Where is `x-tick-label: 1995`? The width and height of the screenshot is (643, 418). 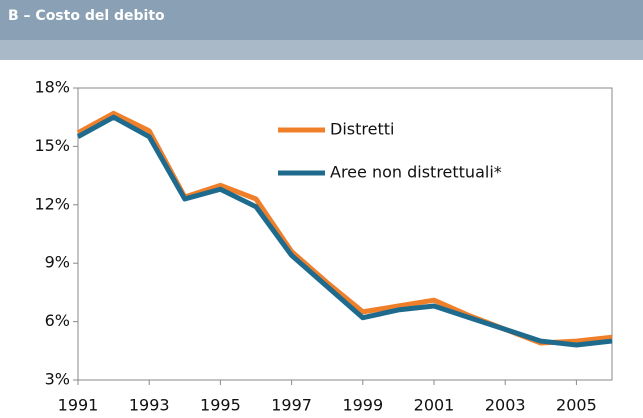 x-tick-label: 1995 is located at coordinates (220, 405).